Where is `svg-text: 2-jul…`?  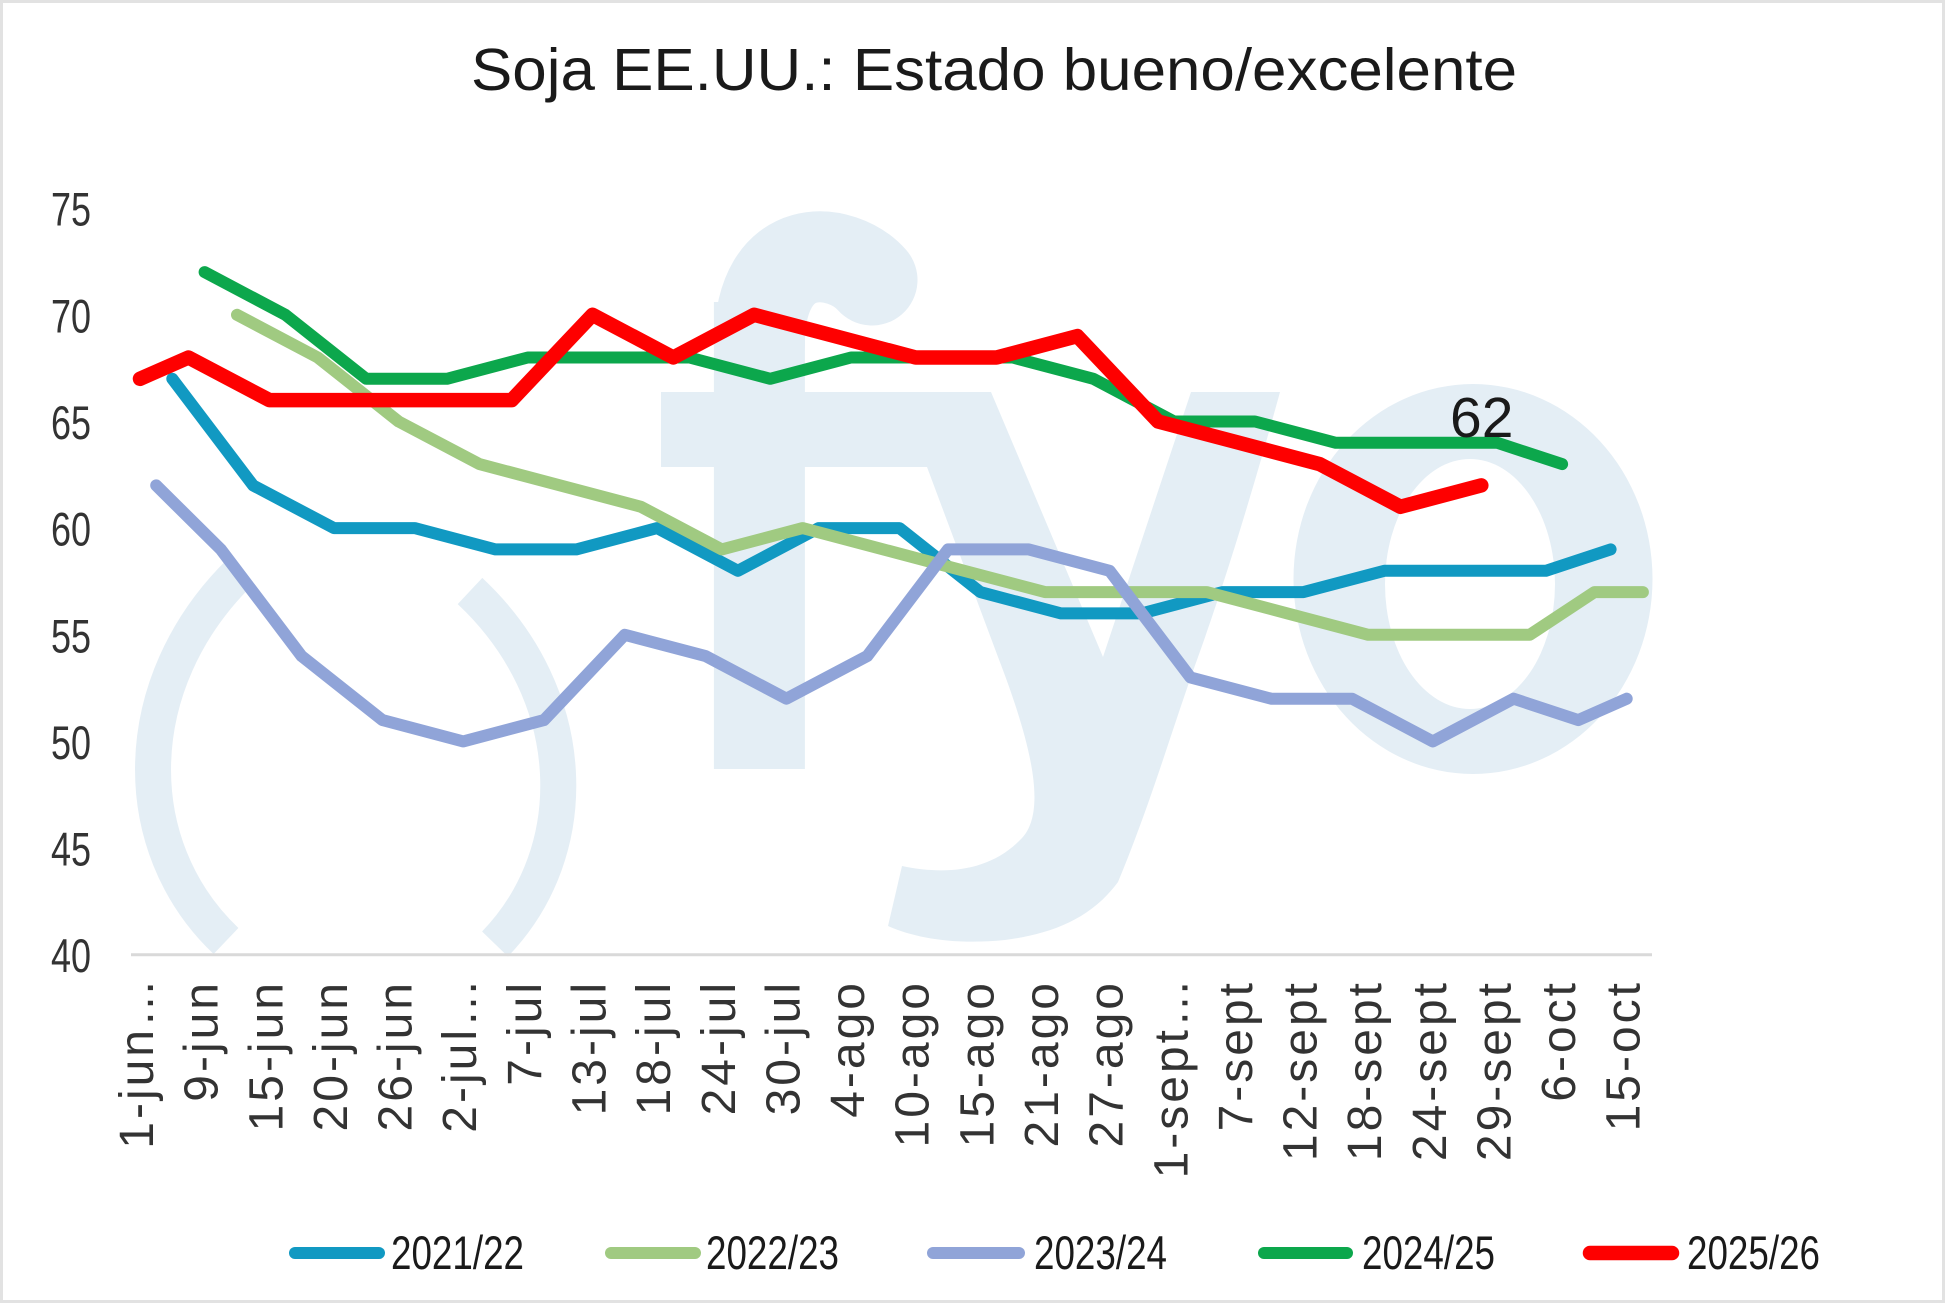
svg-text: 2-jul… is located at coordinates (460, 1054).